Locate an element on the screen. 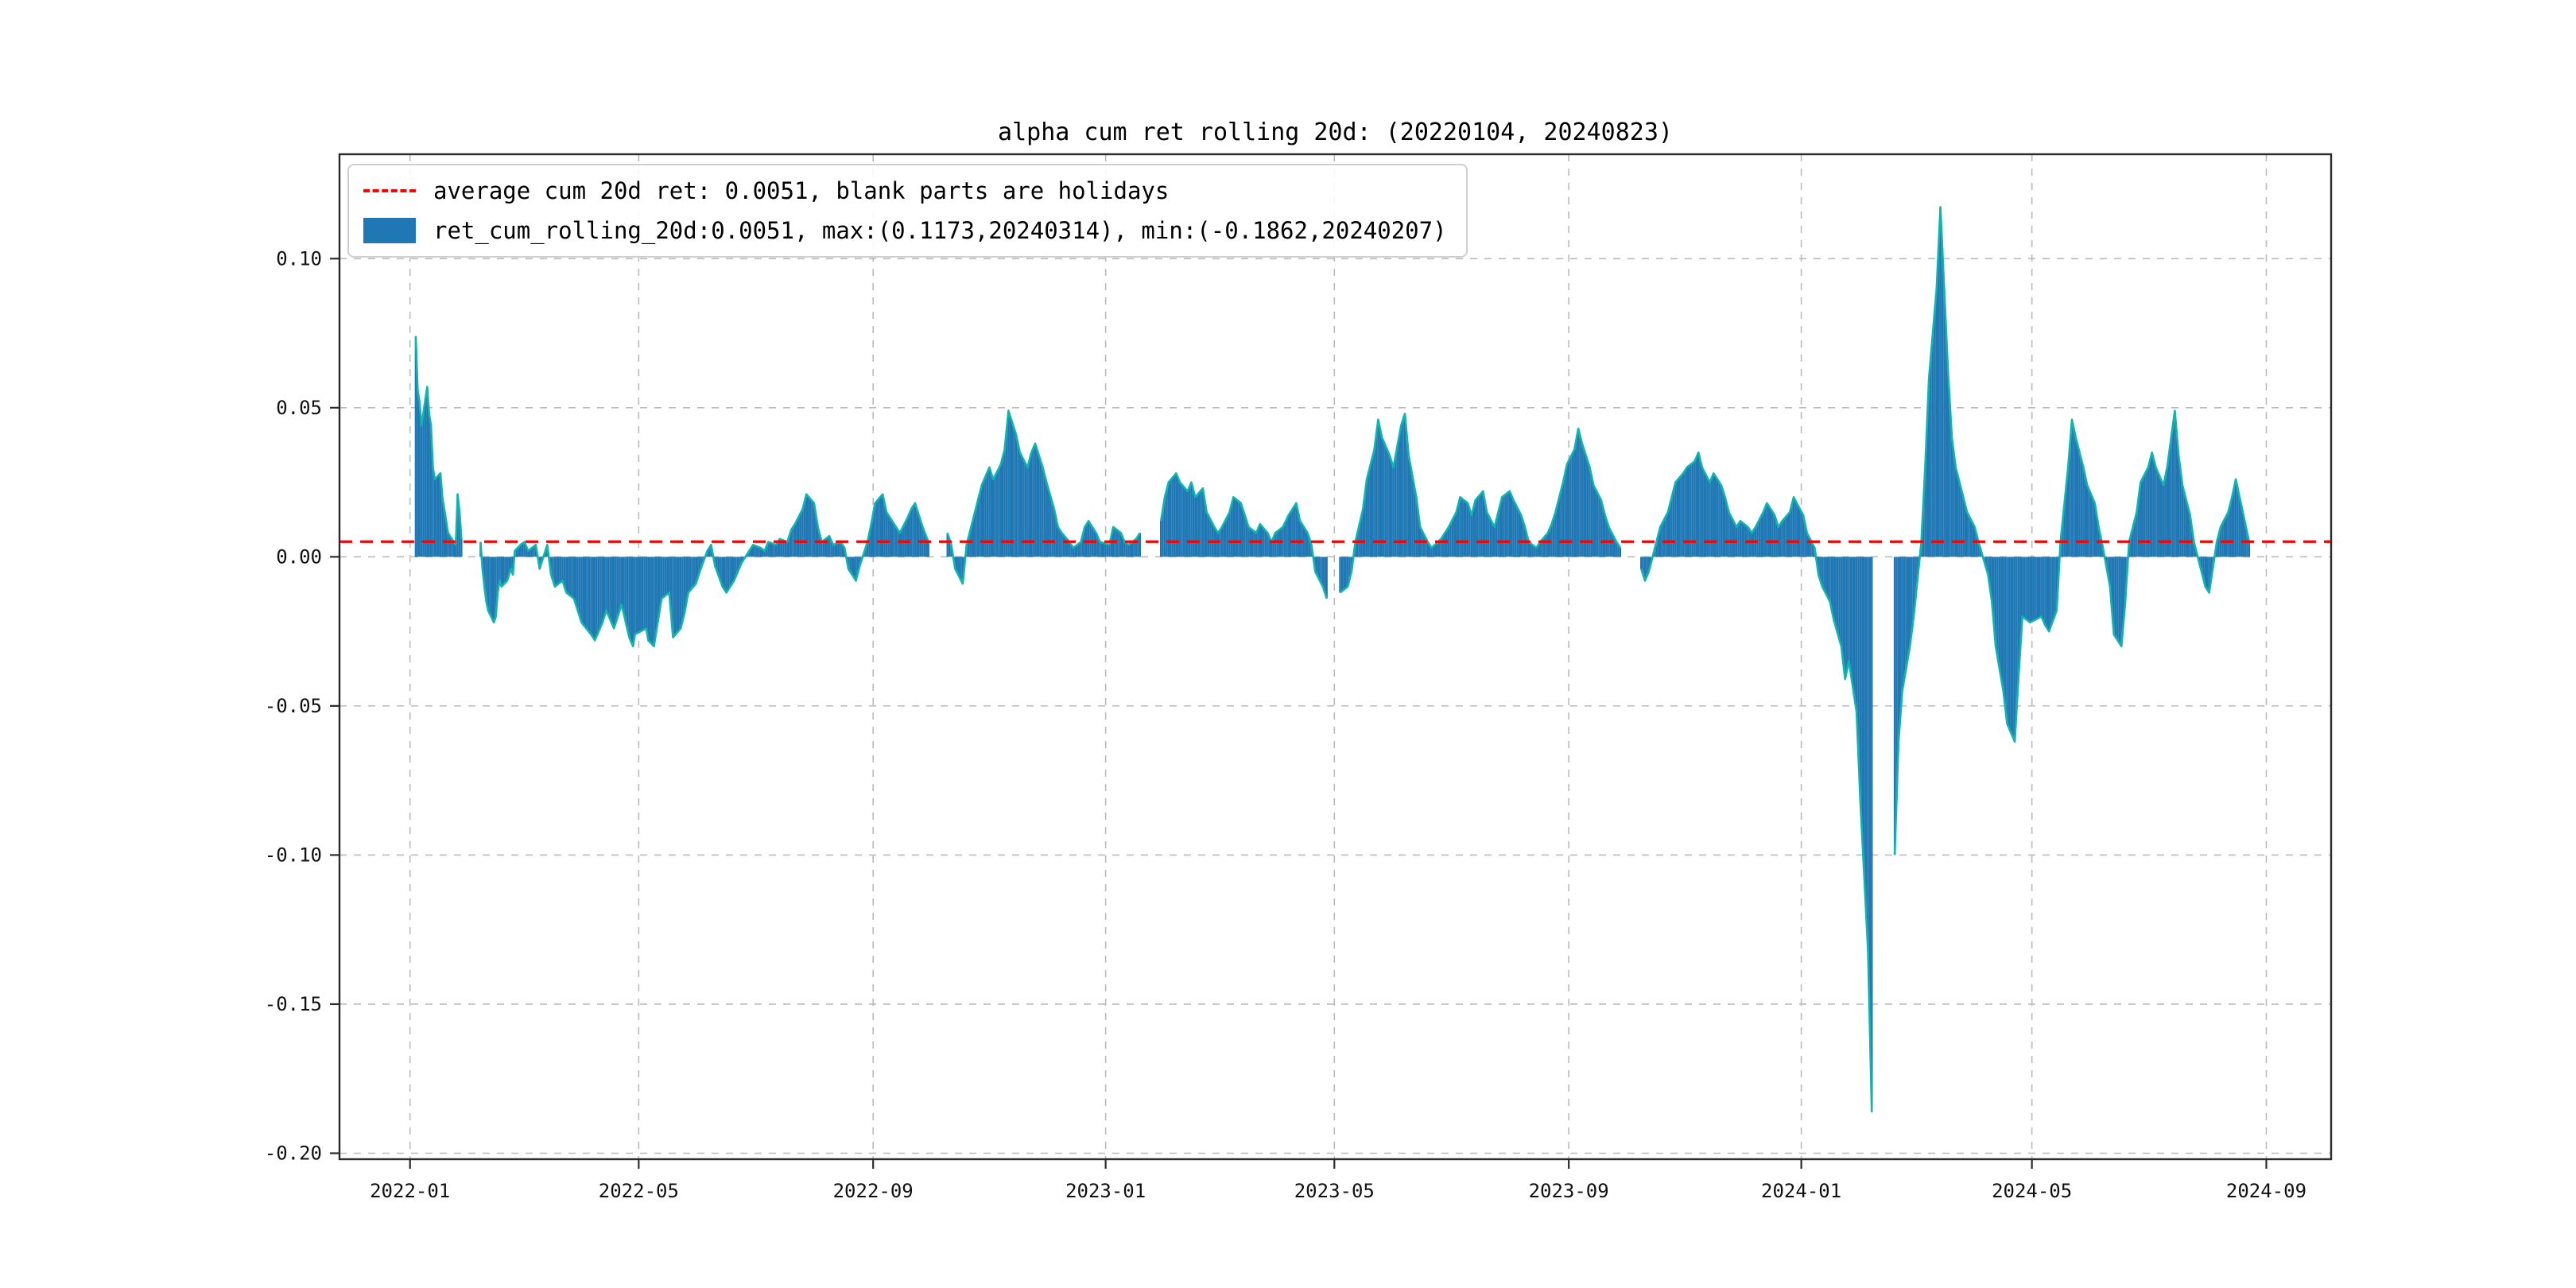  y-tick-label: -0.15 is located at coordinates (293, 1004).